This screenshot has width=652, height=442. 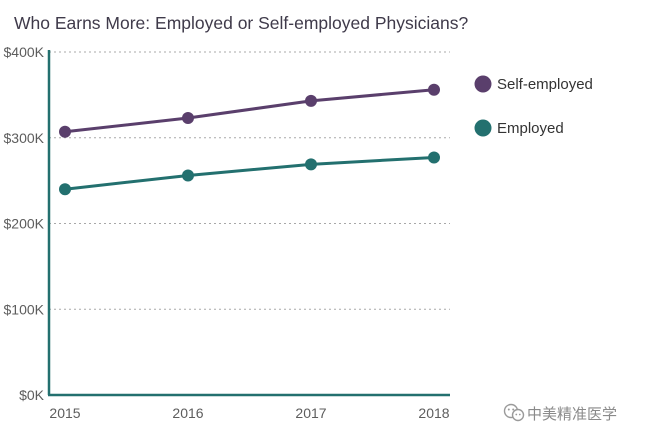 I want to click on watermark: 中美精准医学, so click(x=560, y=413).